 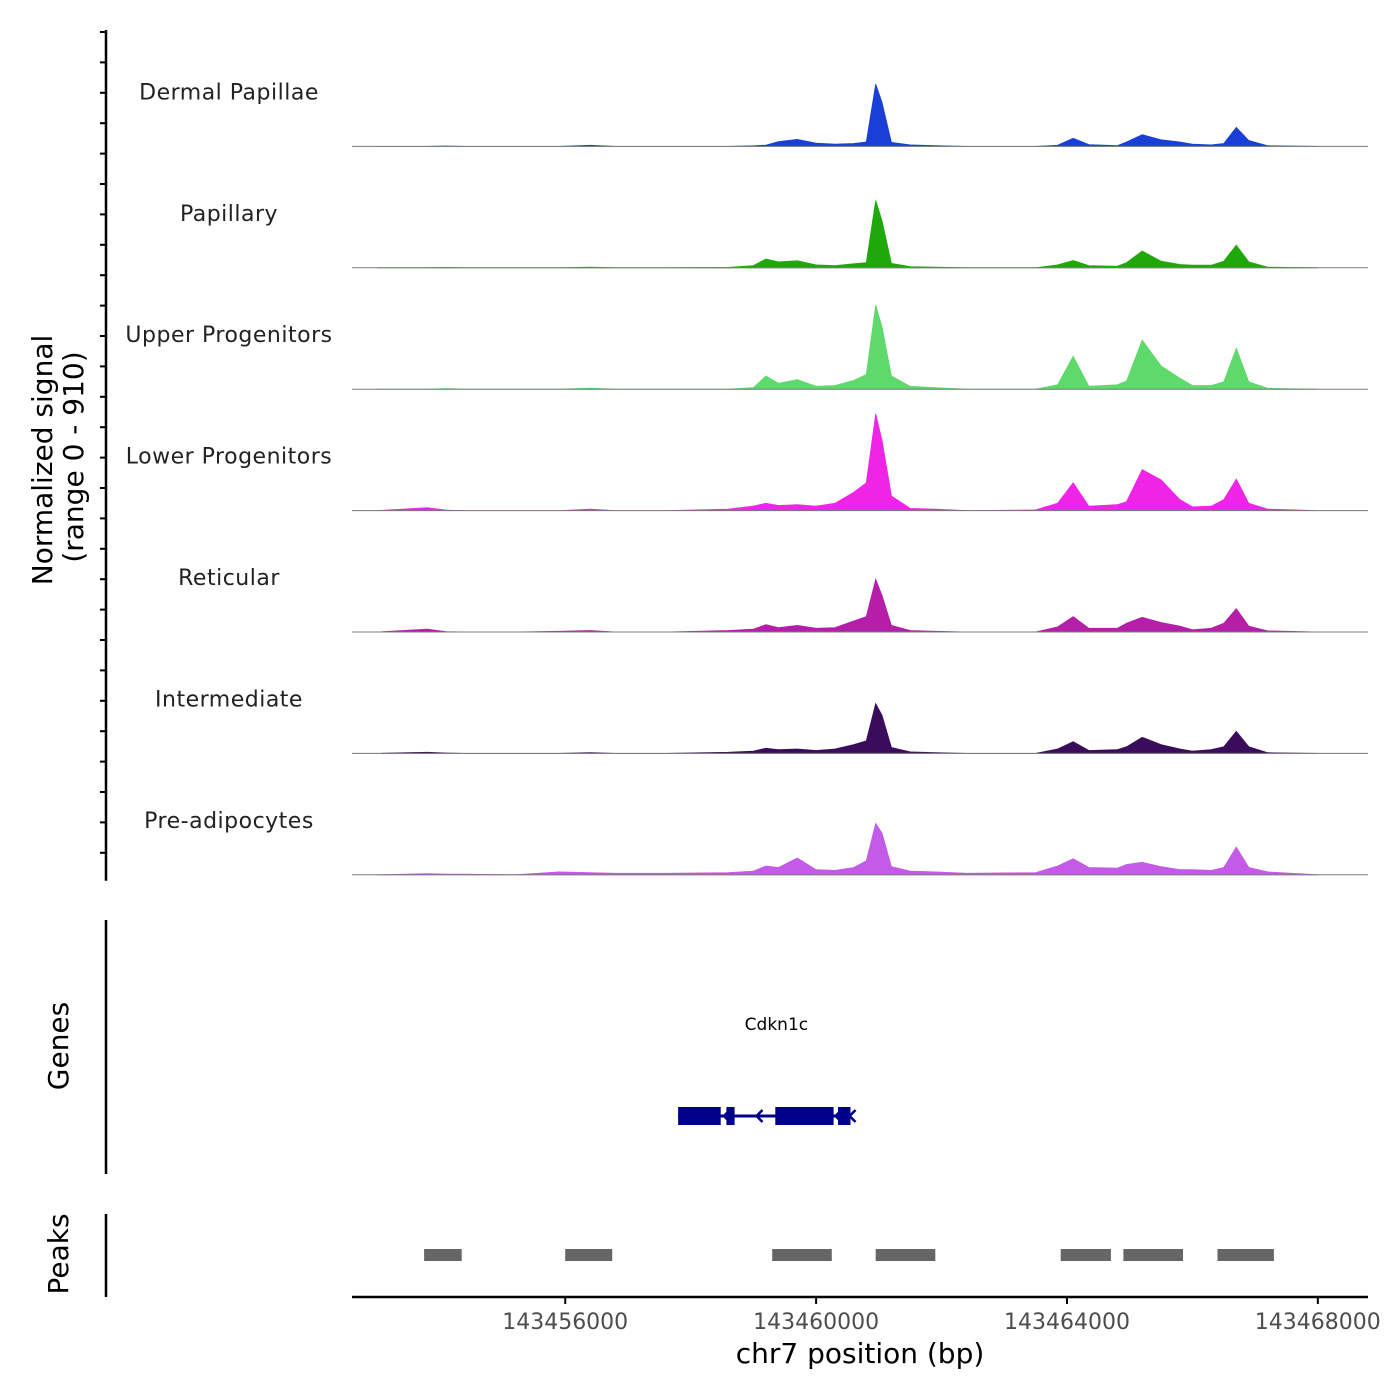 I want to click on x-tick-label: 143460000, so click(x=816, y=1322).